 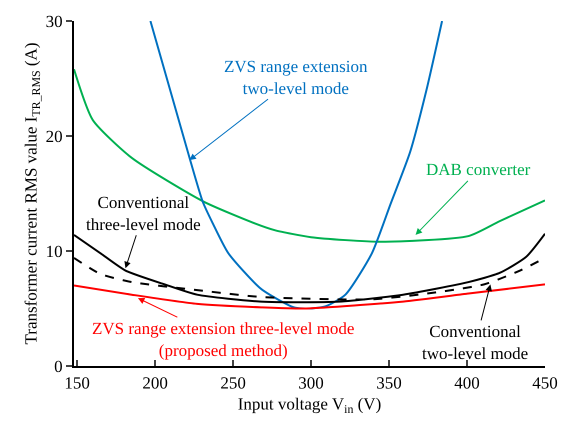 I want to click on x-tick-label: 150, so click(x=77, y=382).